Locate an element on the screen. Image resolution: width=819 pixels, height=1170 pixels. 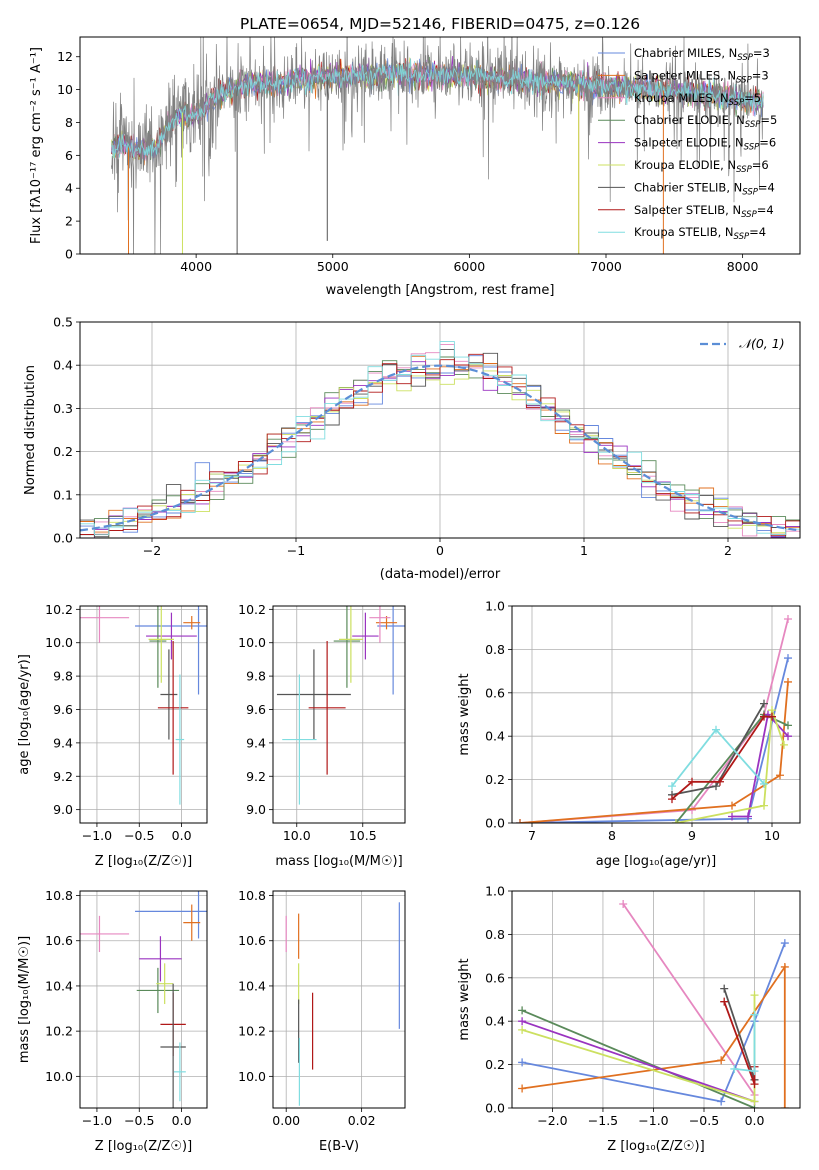
histogram-step is located at coordinates (440, 438).